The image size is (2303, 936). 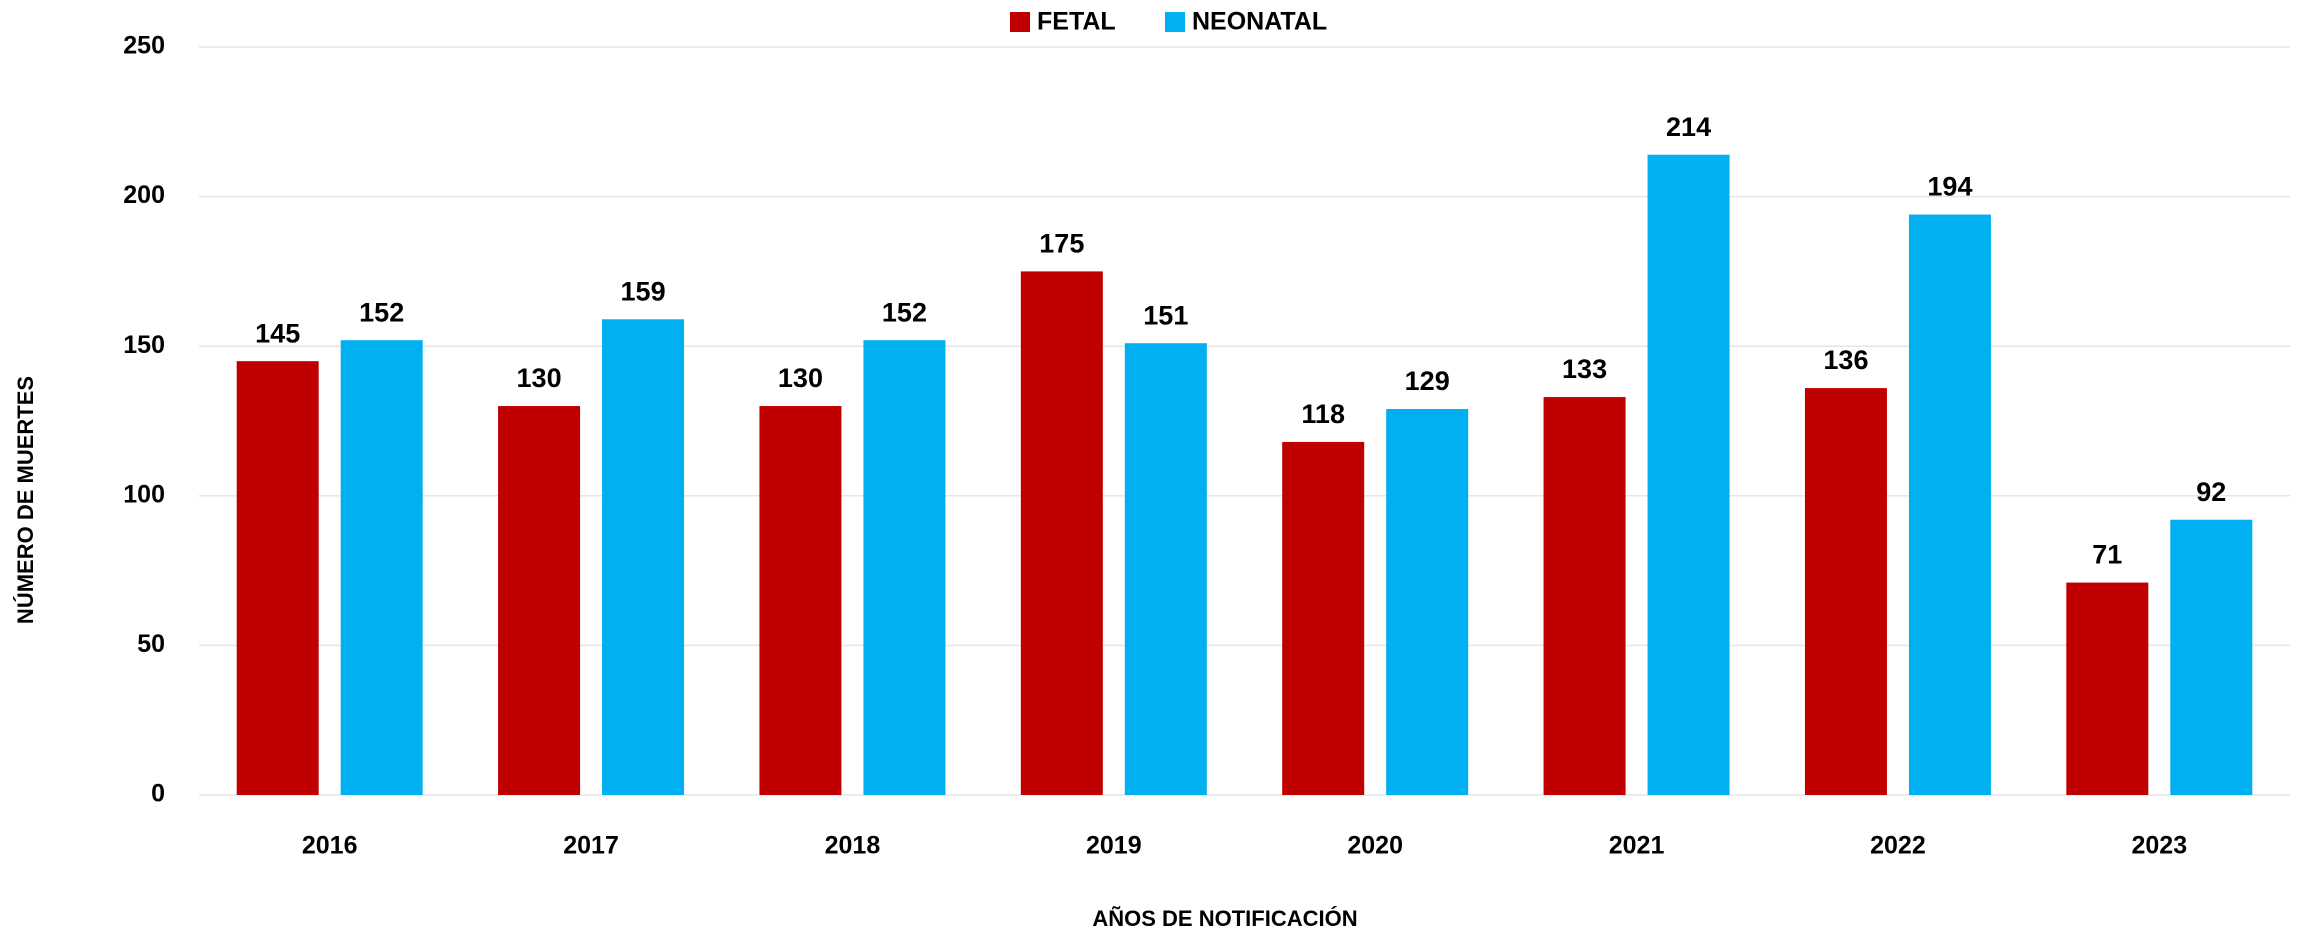 I want to click on y-tick-label: 50, so click(x=151, y=644).